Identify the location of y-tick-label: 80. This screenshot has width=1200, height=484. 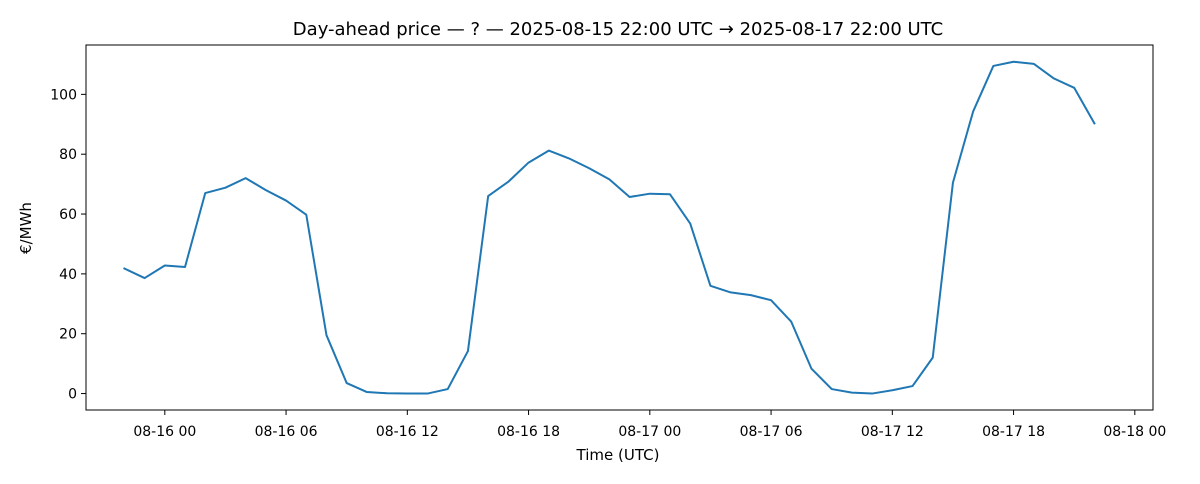
(68, 155).